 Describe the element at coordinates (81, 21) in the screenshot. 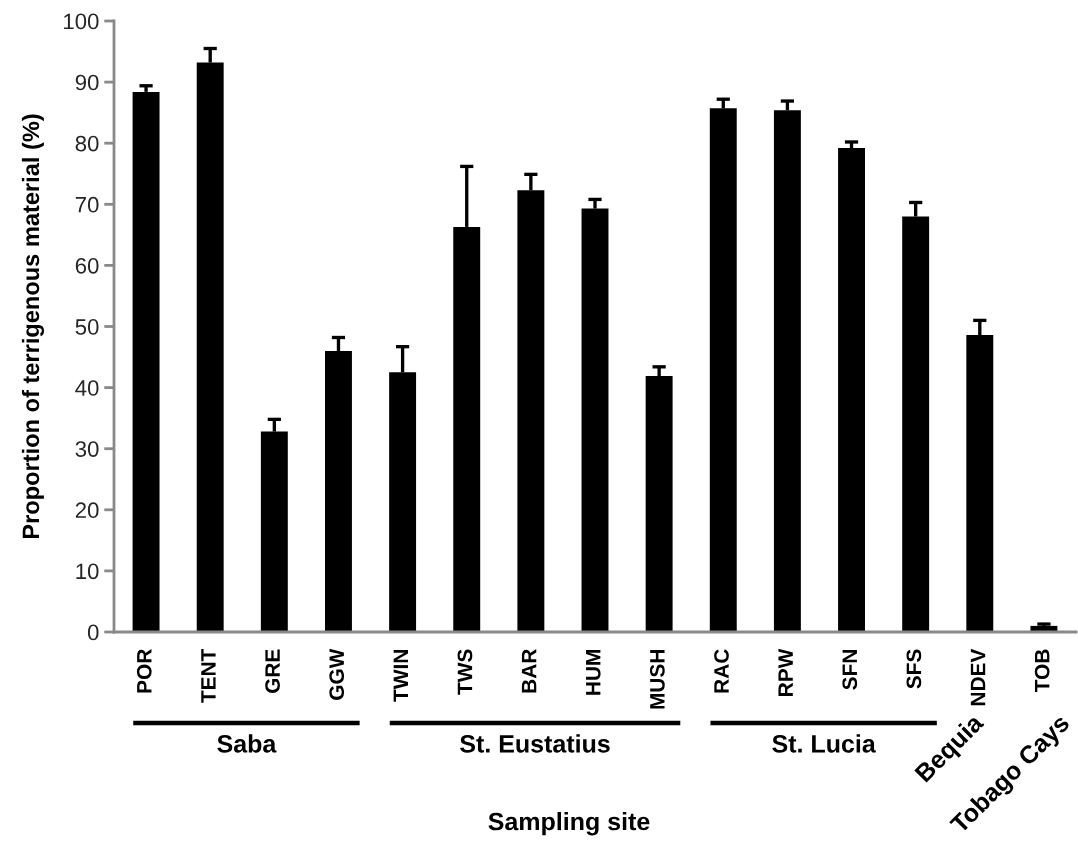

I see `y-tick-label: 100` at that location.